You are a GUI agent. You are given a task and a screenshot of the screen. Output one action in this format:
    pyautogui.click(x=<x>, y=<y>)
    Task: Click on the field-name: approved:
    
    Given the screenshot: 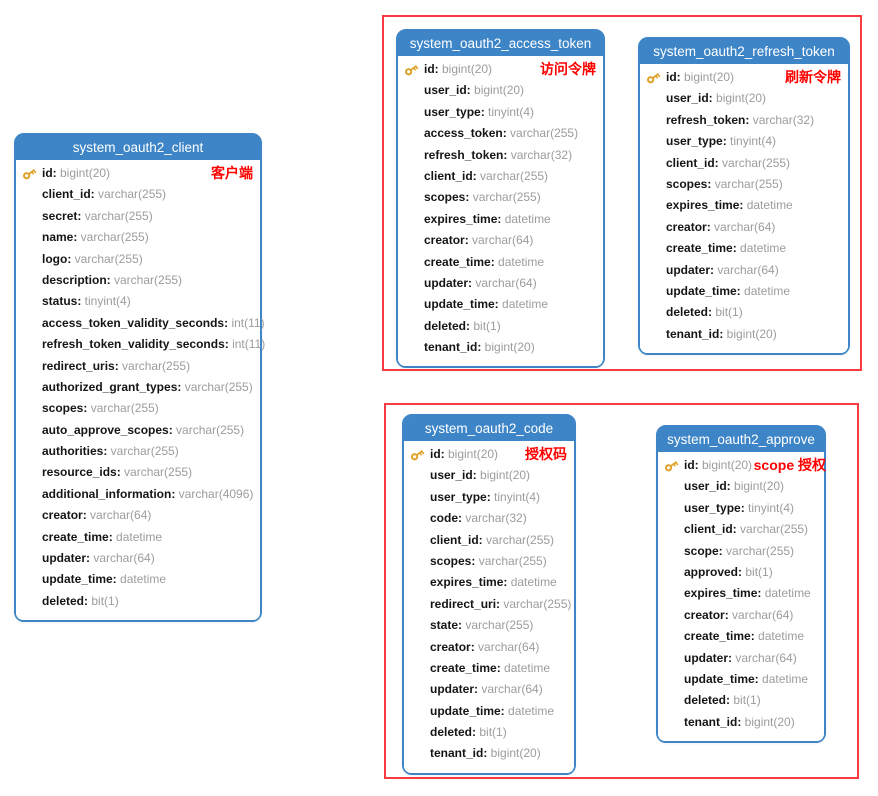 What is the action you would take?
    pyautogui.click(x=713, y=571)
    